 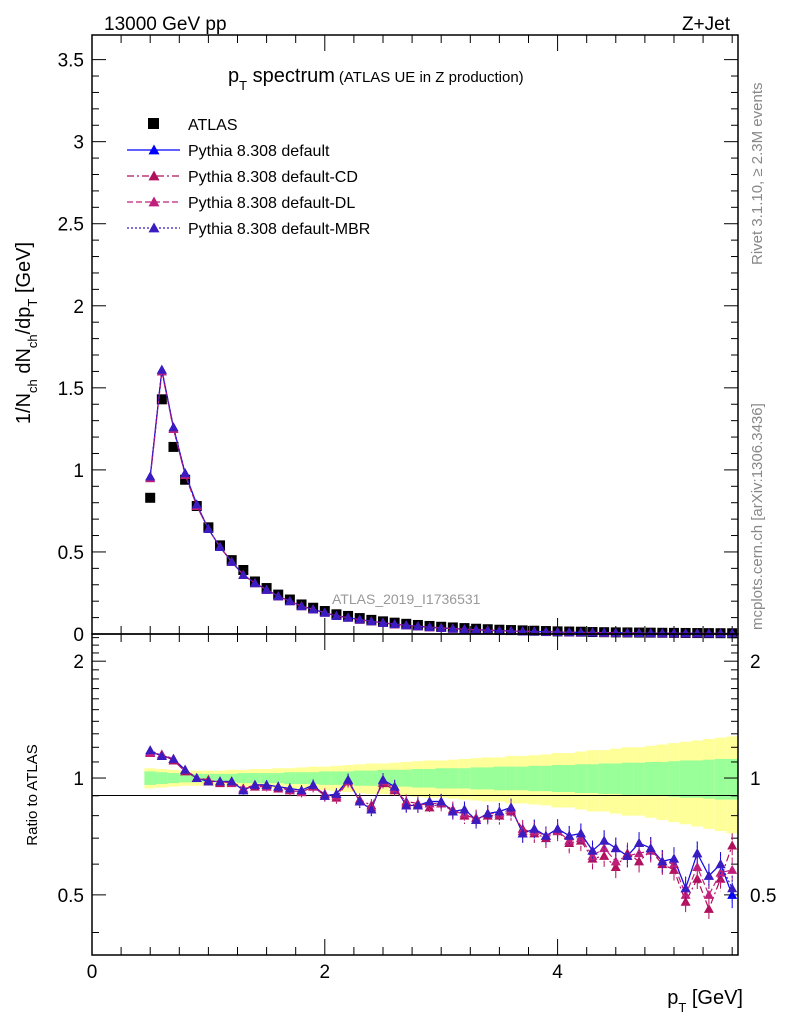 What do you see at coordinates (26, 333) in the screenshot?
I see `y-axis-title-main: 1/Nch dNch/dpT [GeV]` at bounding box center [26, 333].